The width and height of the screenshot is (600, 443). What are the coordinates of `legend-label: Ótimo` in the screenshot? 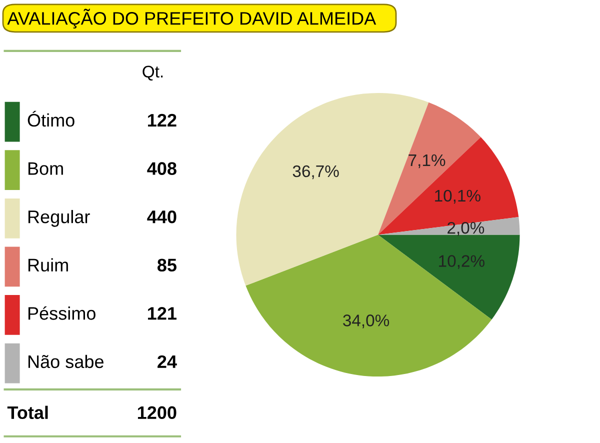 It's located at (51, 118).